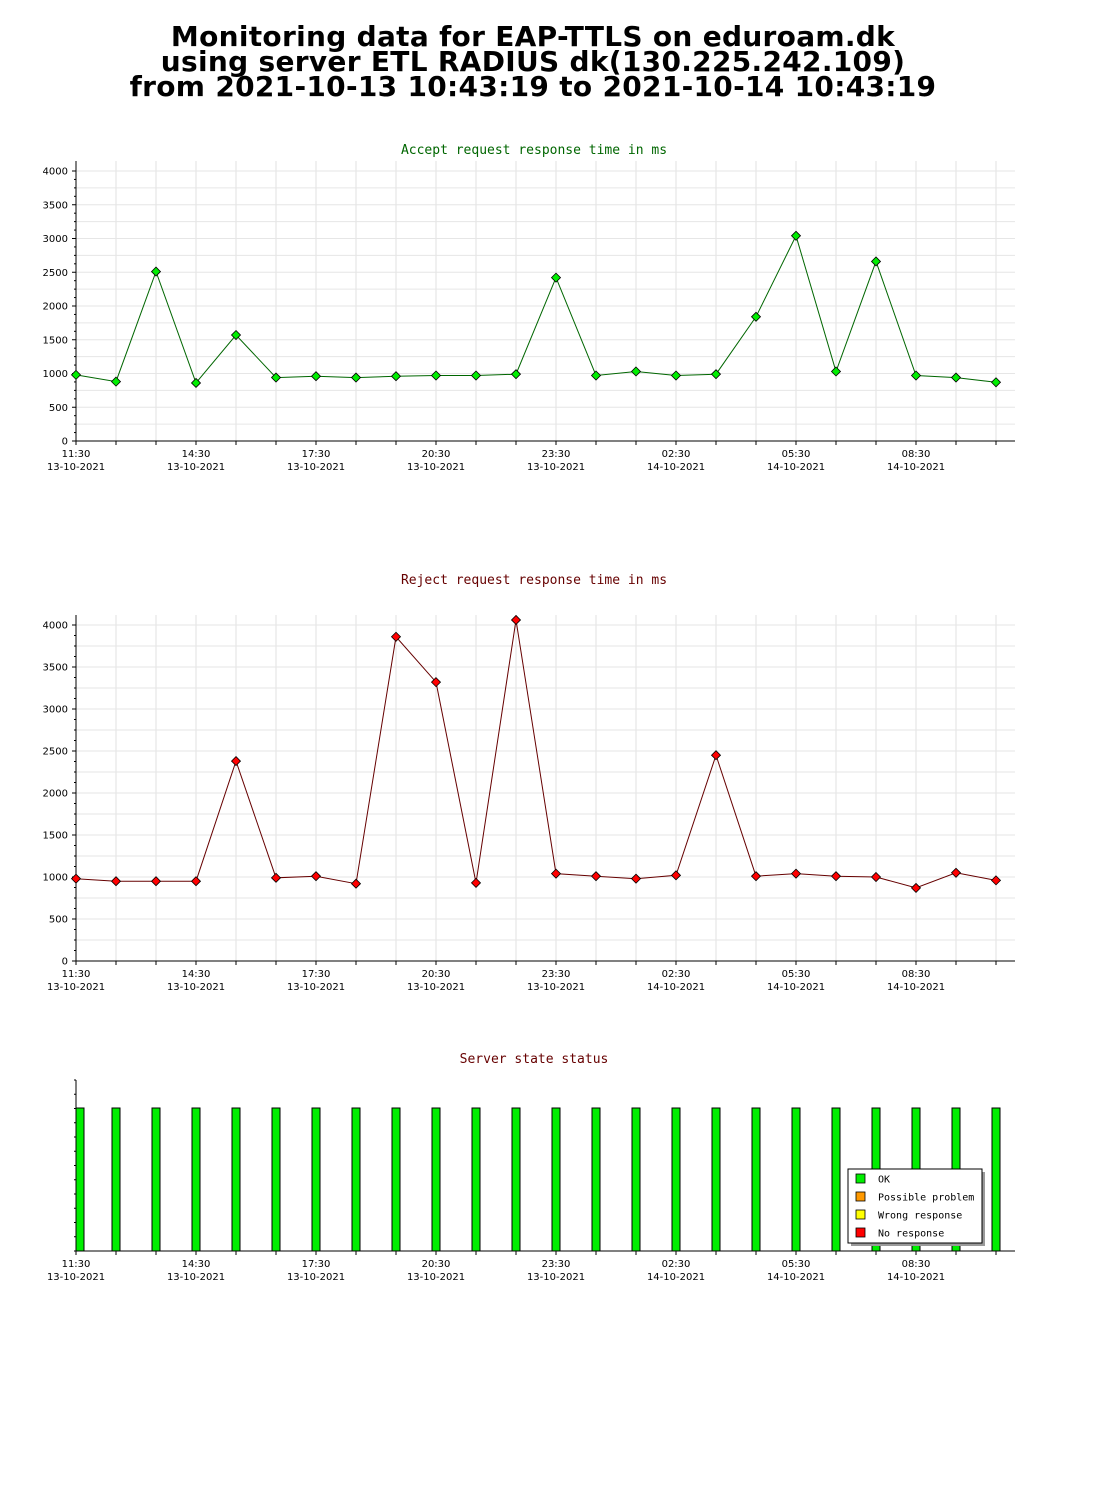 This screenshot has width=1100, height=1500. What do you see at coordinates (58, 408) in the screenshot?
I see `accept-y-tick-label: 500` at bounding box center [58, 408].